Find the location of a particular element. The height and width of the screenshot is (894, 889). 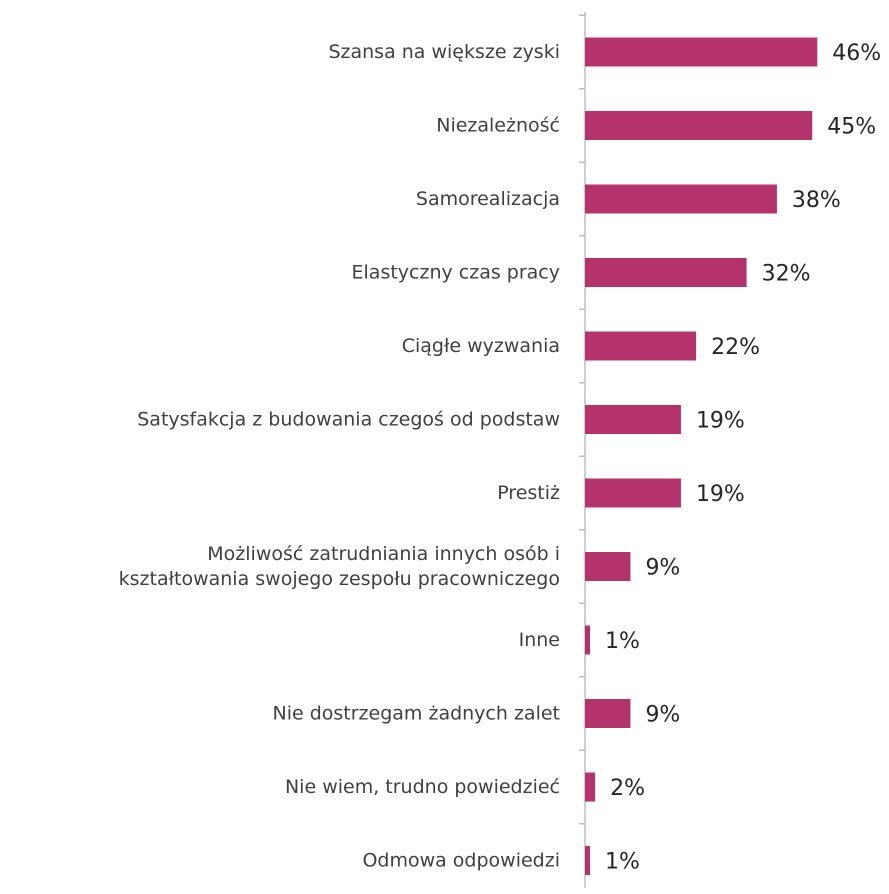

category-label: Szansa na większe zyski is located at coordinates (444, 52).